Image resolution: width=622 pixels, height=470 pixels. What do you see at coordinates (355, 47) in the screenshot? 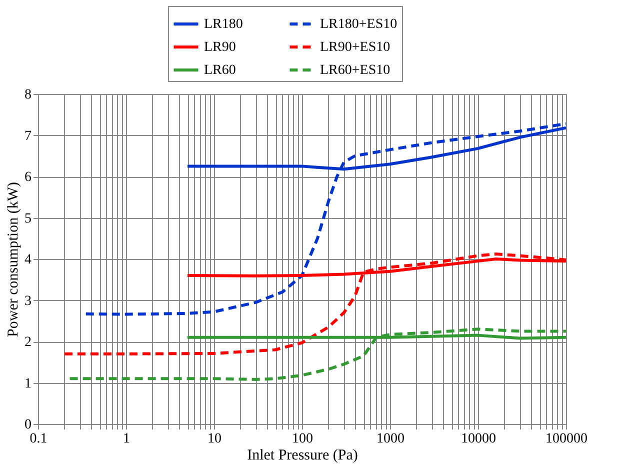
I see `legend-label: LR90+ES10` at bounding box center [355, 47].